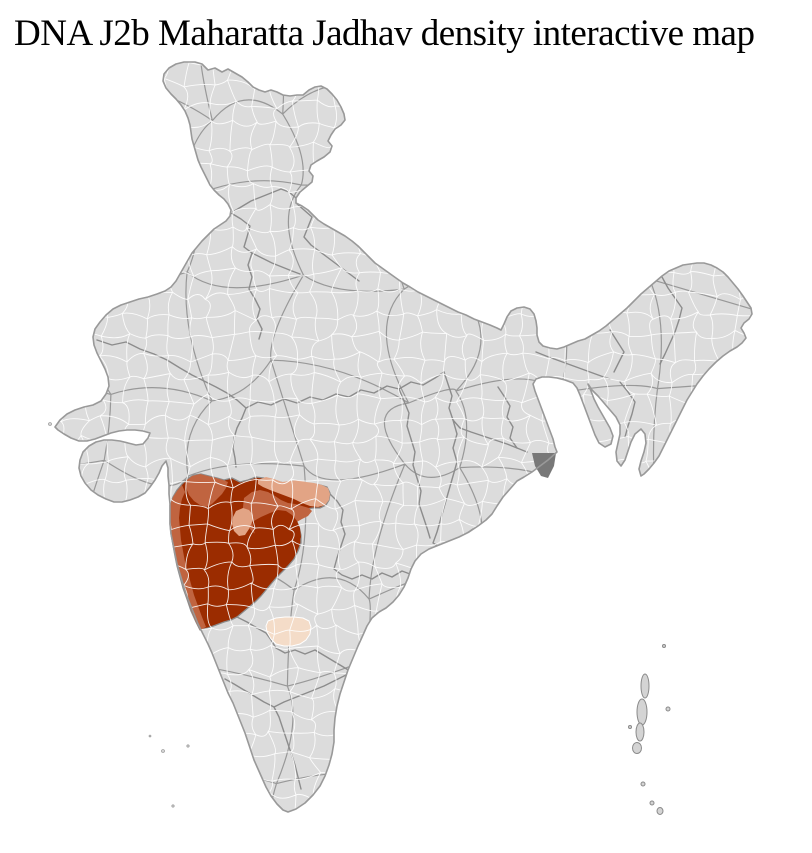  I want to click on density-region, so click(250, 552).